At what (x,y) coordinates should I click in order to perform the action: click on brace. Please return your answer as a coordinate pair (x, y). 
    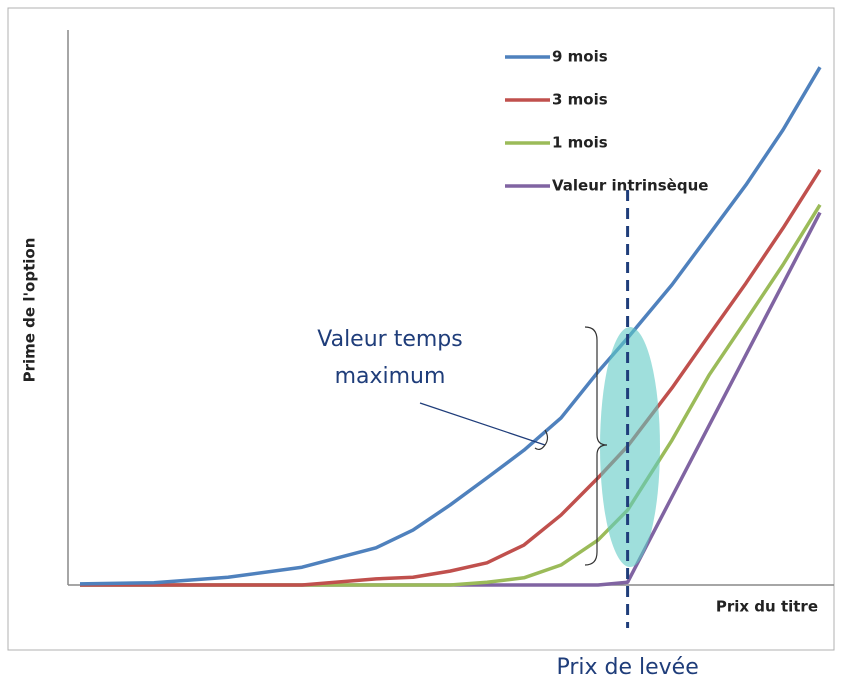
    Looking at the image, I should click on (596, 446).